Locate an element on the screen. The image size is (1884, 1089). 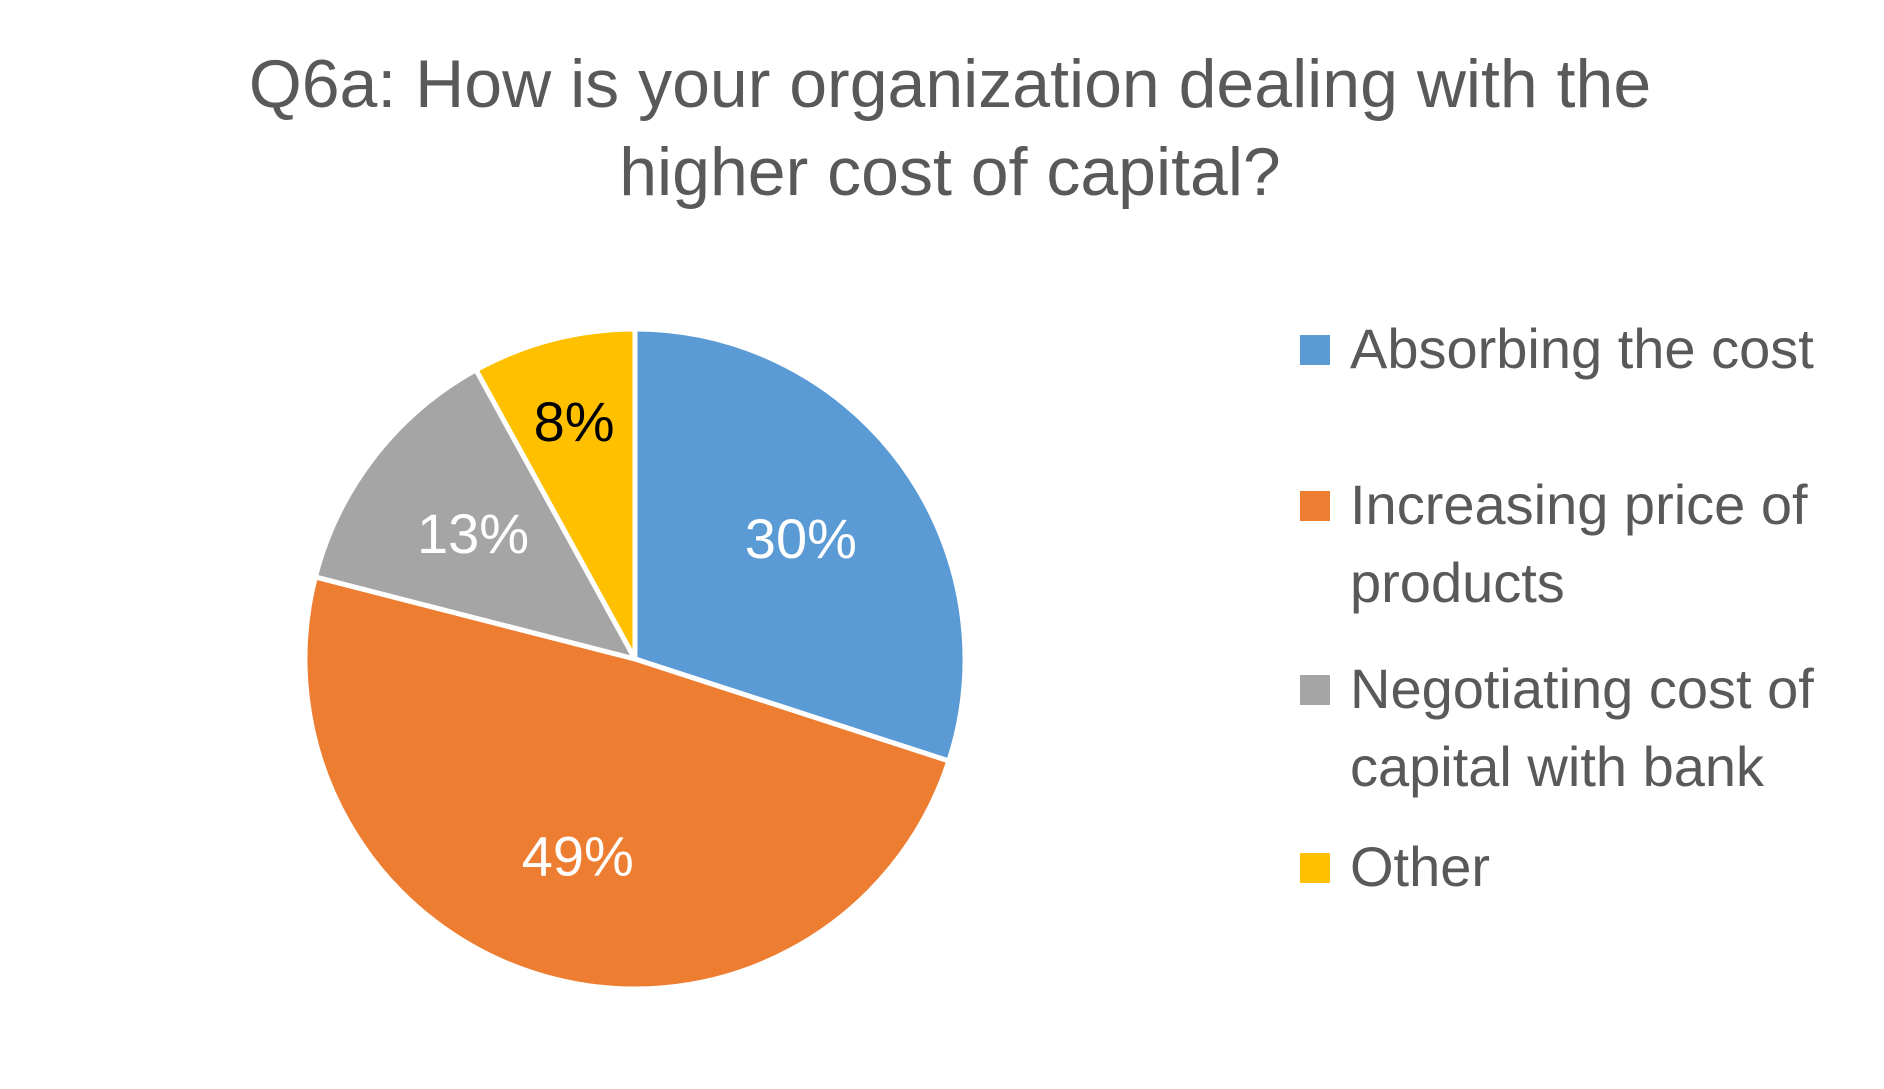
legend-swatch-increasing-price is located at coordinates (1315, 506).